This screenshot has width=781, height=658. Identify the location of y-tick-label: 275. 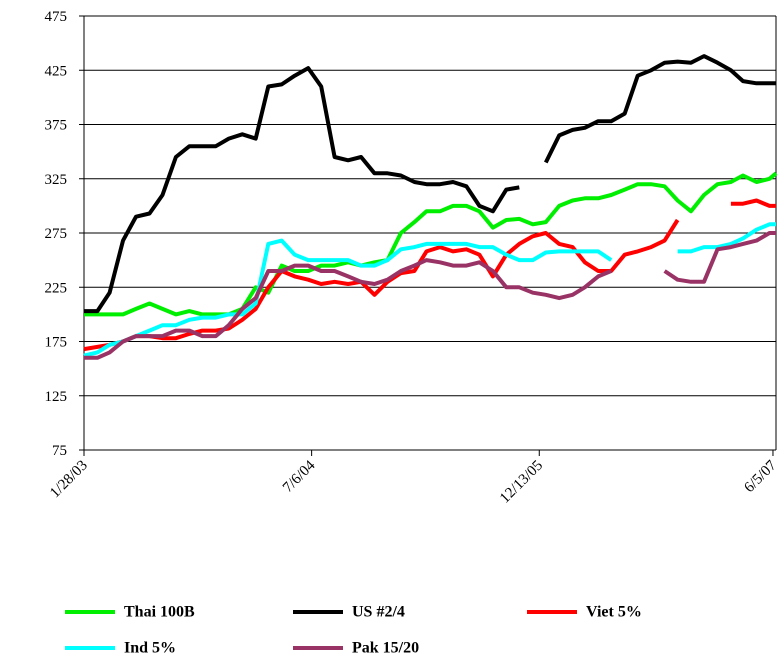
(56, 234).